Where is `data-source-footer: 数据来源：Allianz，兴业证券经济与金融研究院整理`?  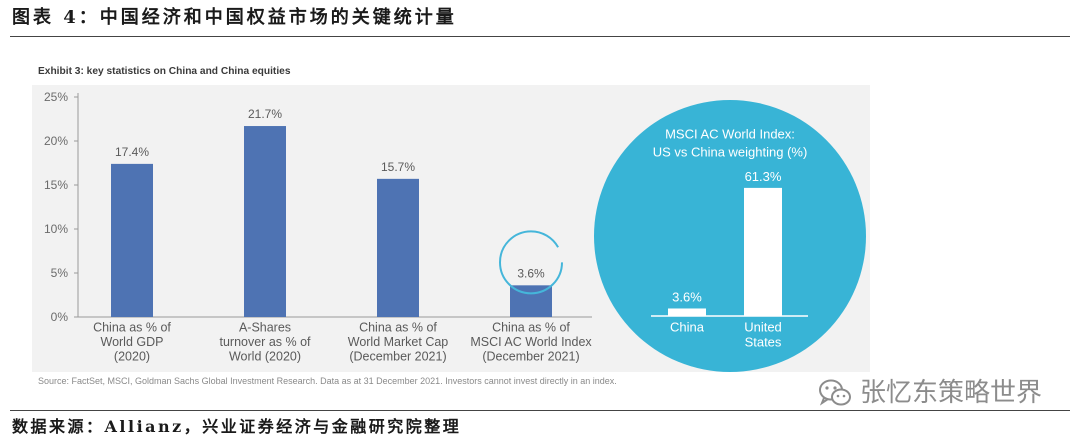
data-source-footer: 数据来源：Allianz，兴业证券经济与金融研究院整理 is located at coordinates (237, 426).